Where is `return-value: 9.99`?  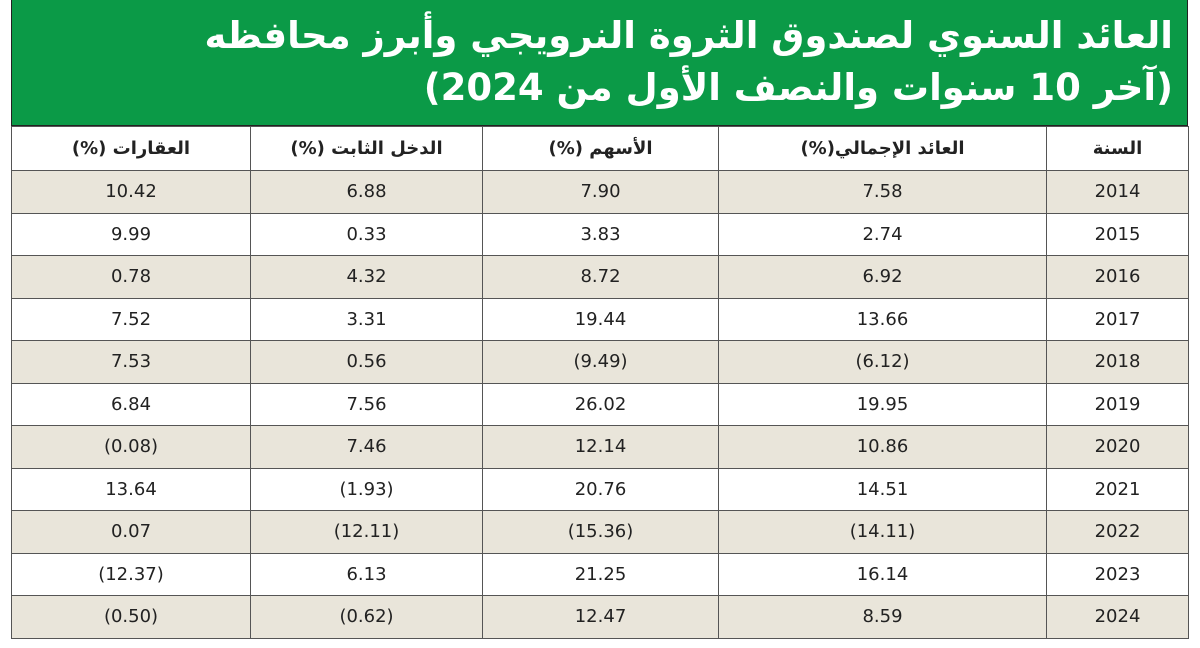 return-value: 9.99 is located at coordinates (131, 234).